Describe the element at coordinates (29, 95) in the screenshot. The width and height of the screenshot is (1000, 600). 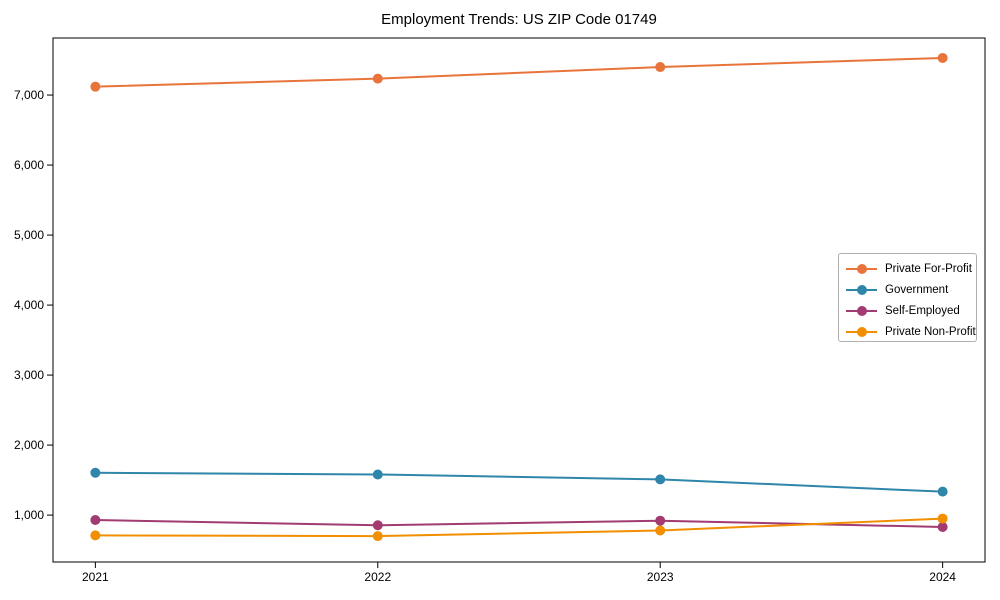
I see `y-tick-label: 7,000` at that location.